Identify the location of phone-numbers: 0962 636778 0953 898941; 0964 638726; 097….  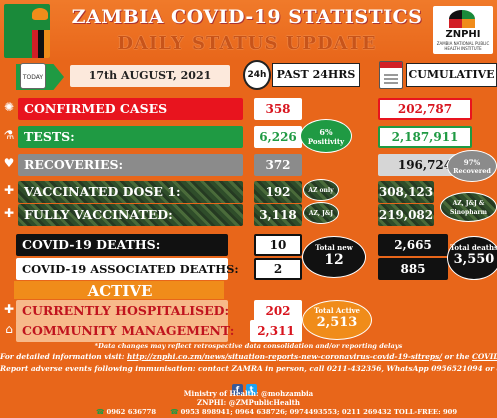
(248, 413).